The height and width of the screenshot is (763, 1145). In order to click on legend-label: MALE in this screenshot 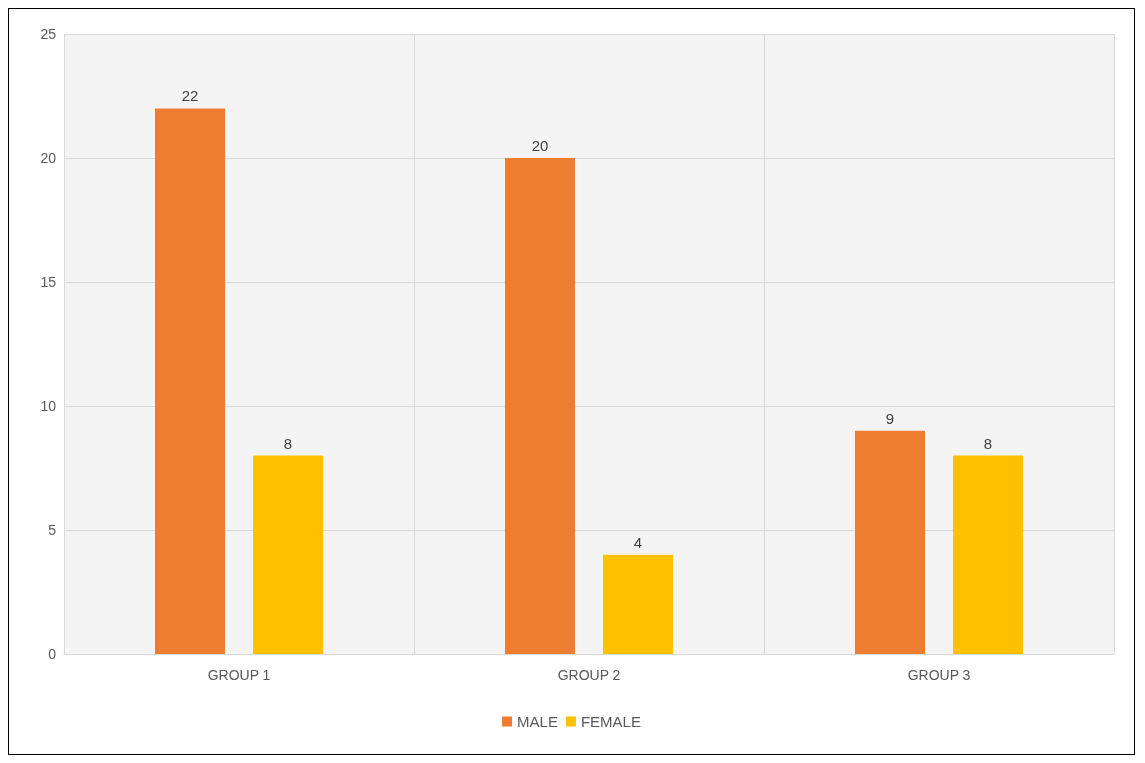, I will do `click(537, 721)`.